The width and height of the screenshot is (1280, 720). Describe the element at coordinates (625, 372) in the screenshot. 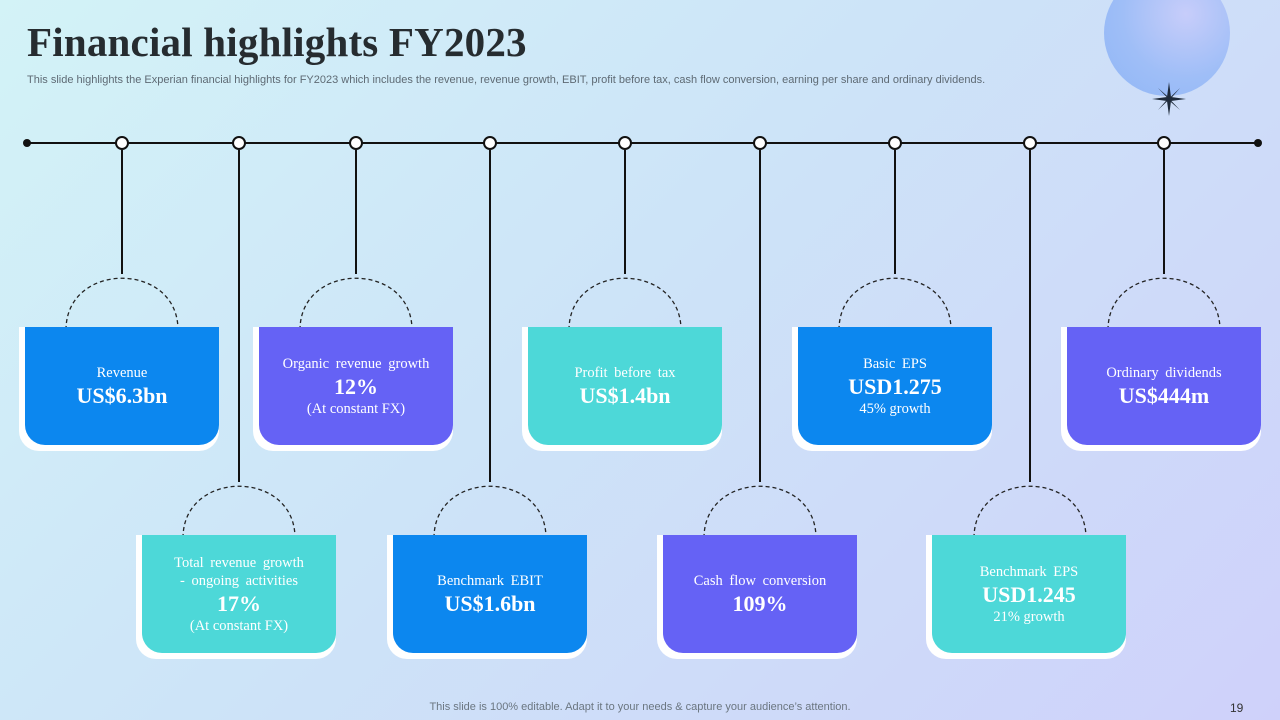

I see `card-label: Profit before tax` at that location.